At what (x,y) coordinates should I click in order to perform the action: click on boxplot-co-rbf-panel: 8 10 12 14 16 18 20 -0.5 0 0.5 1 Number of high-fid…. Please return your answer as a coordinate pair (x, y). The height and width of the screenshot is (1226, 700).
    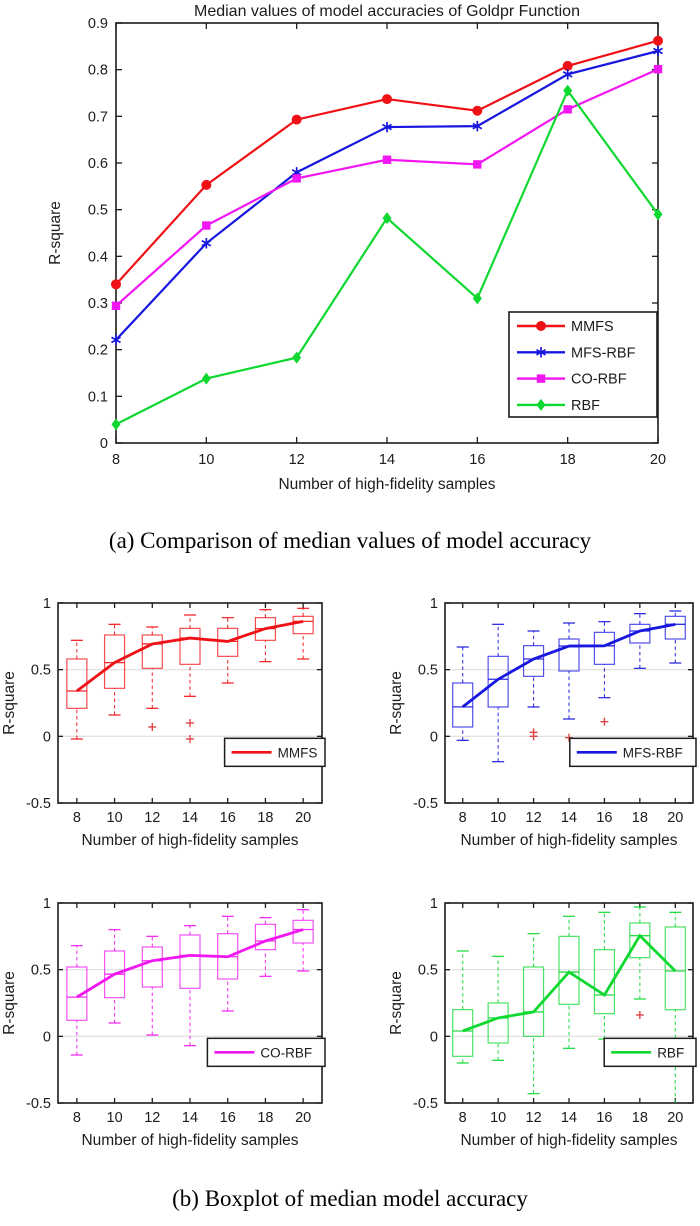
    Looking at the image, I should click on (163, 1022).